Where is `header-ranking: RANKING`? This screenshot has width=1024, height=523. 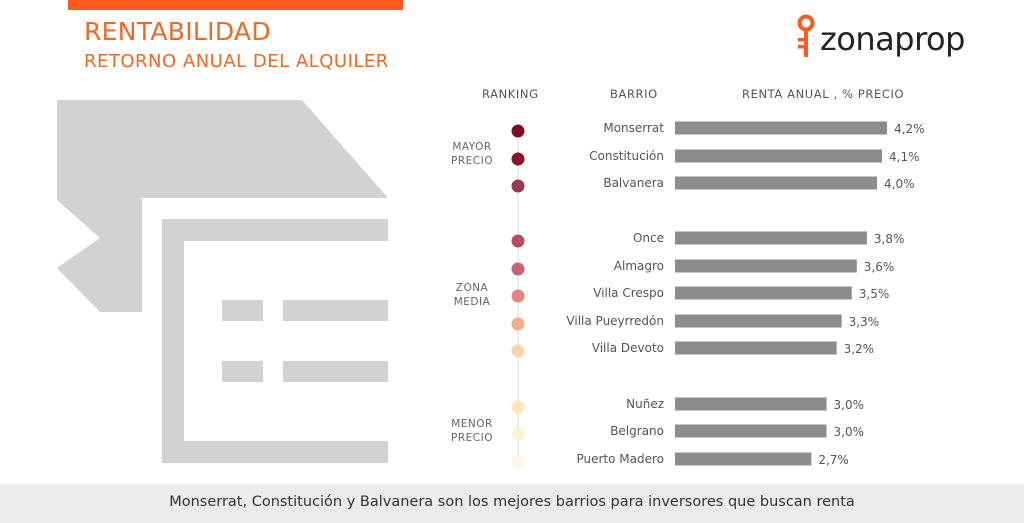 header-ranking: RANKING is located at coordinates (510, 94).